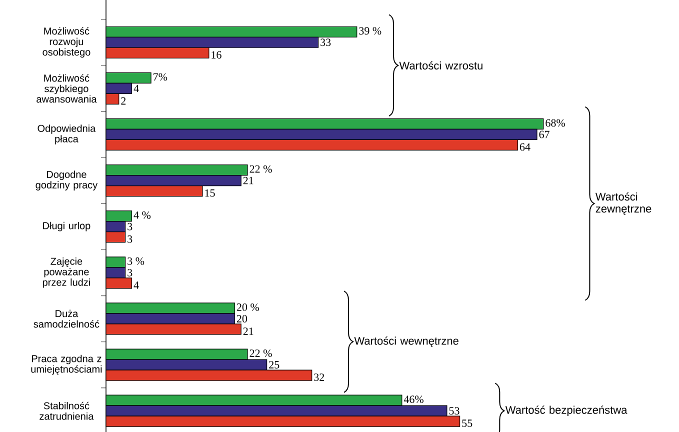 The width and height of the screenshot is (679, 432). Describe the element at coordinates (623, 203) in the screenshot. I see `text: Wartości zewnętrzne` at that location.